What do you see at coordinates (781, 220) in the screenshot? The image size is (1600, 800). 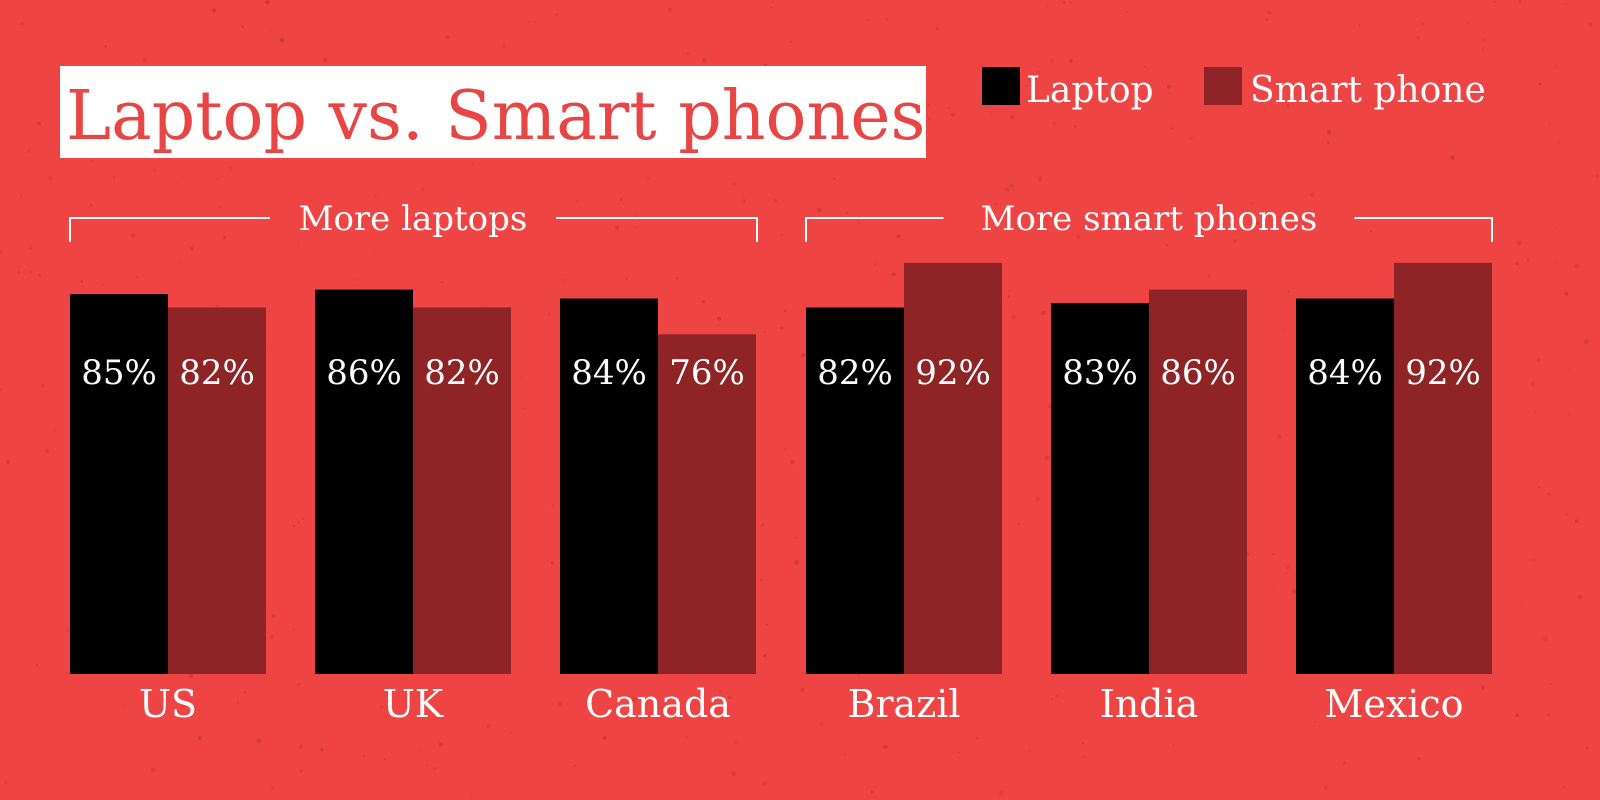 I see `group-brackets: More laptops More smart phones` at bounding box center [781, 220].